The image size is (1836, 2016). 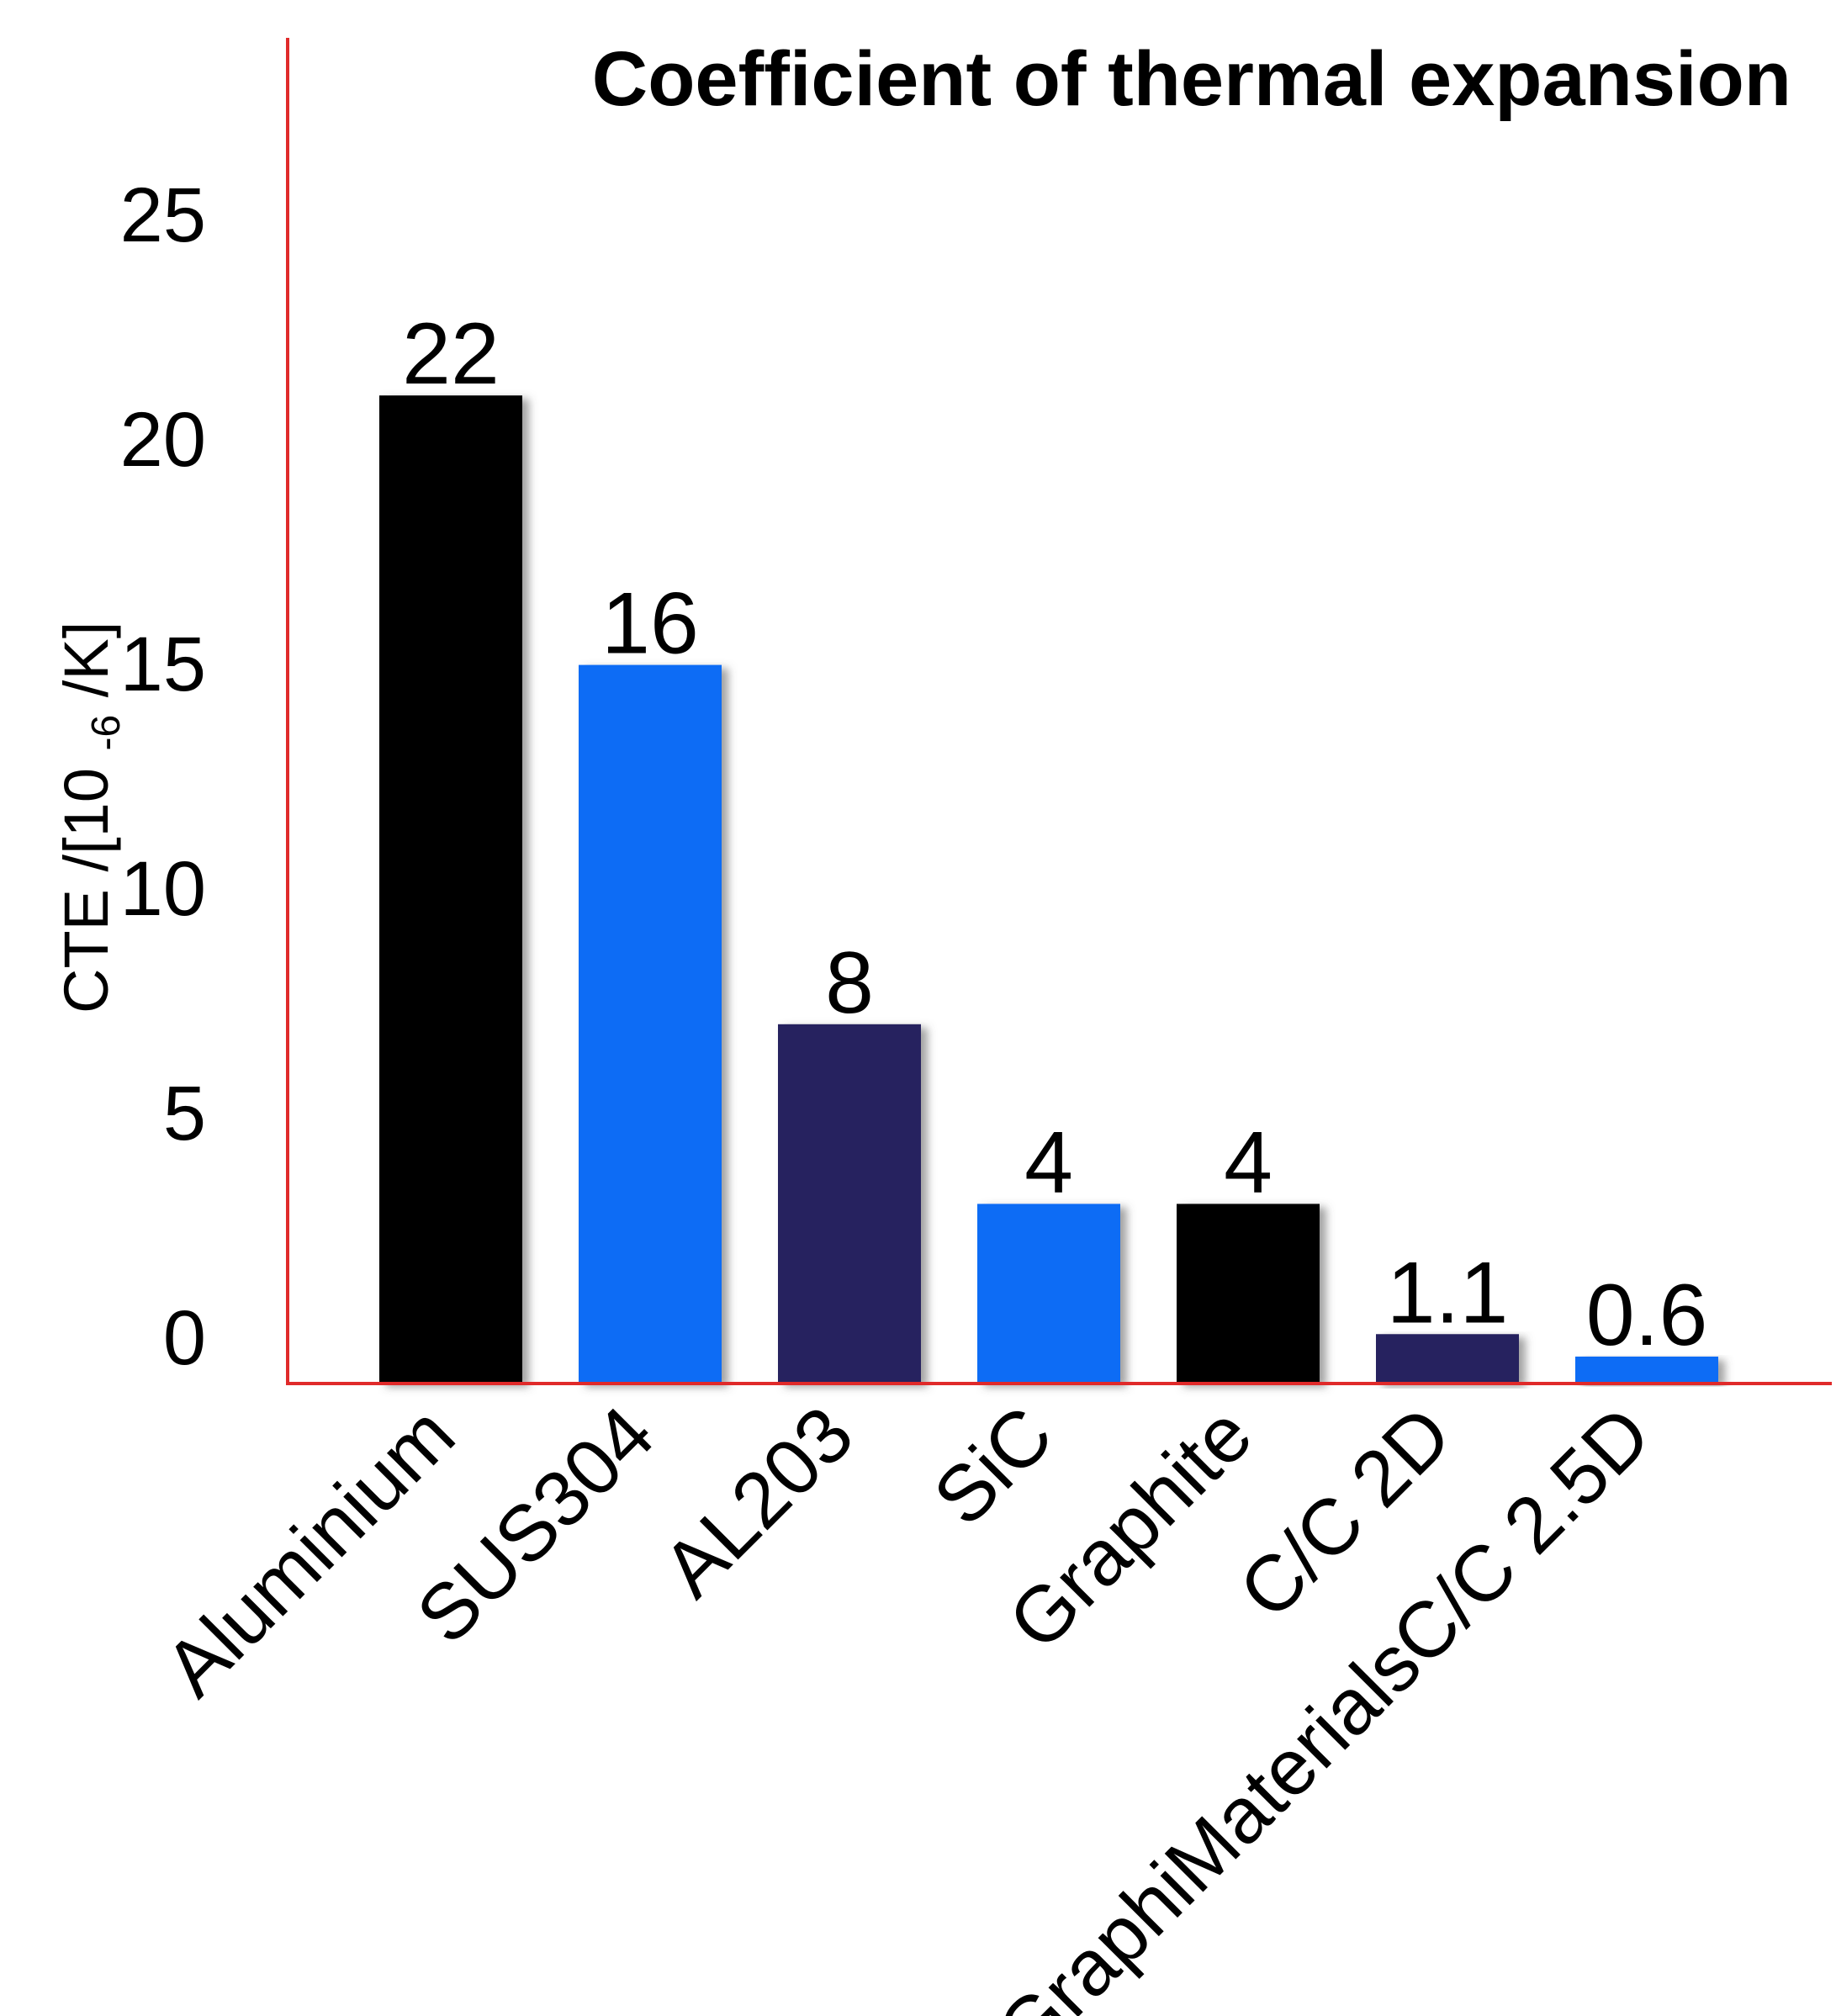 What do you see at coordinates (163, 215) in the screenshot?
I see `y-tick-label: 25` at bounding box center [163, 215].